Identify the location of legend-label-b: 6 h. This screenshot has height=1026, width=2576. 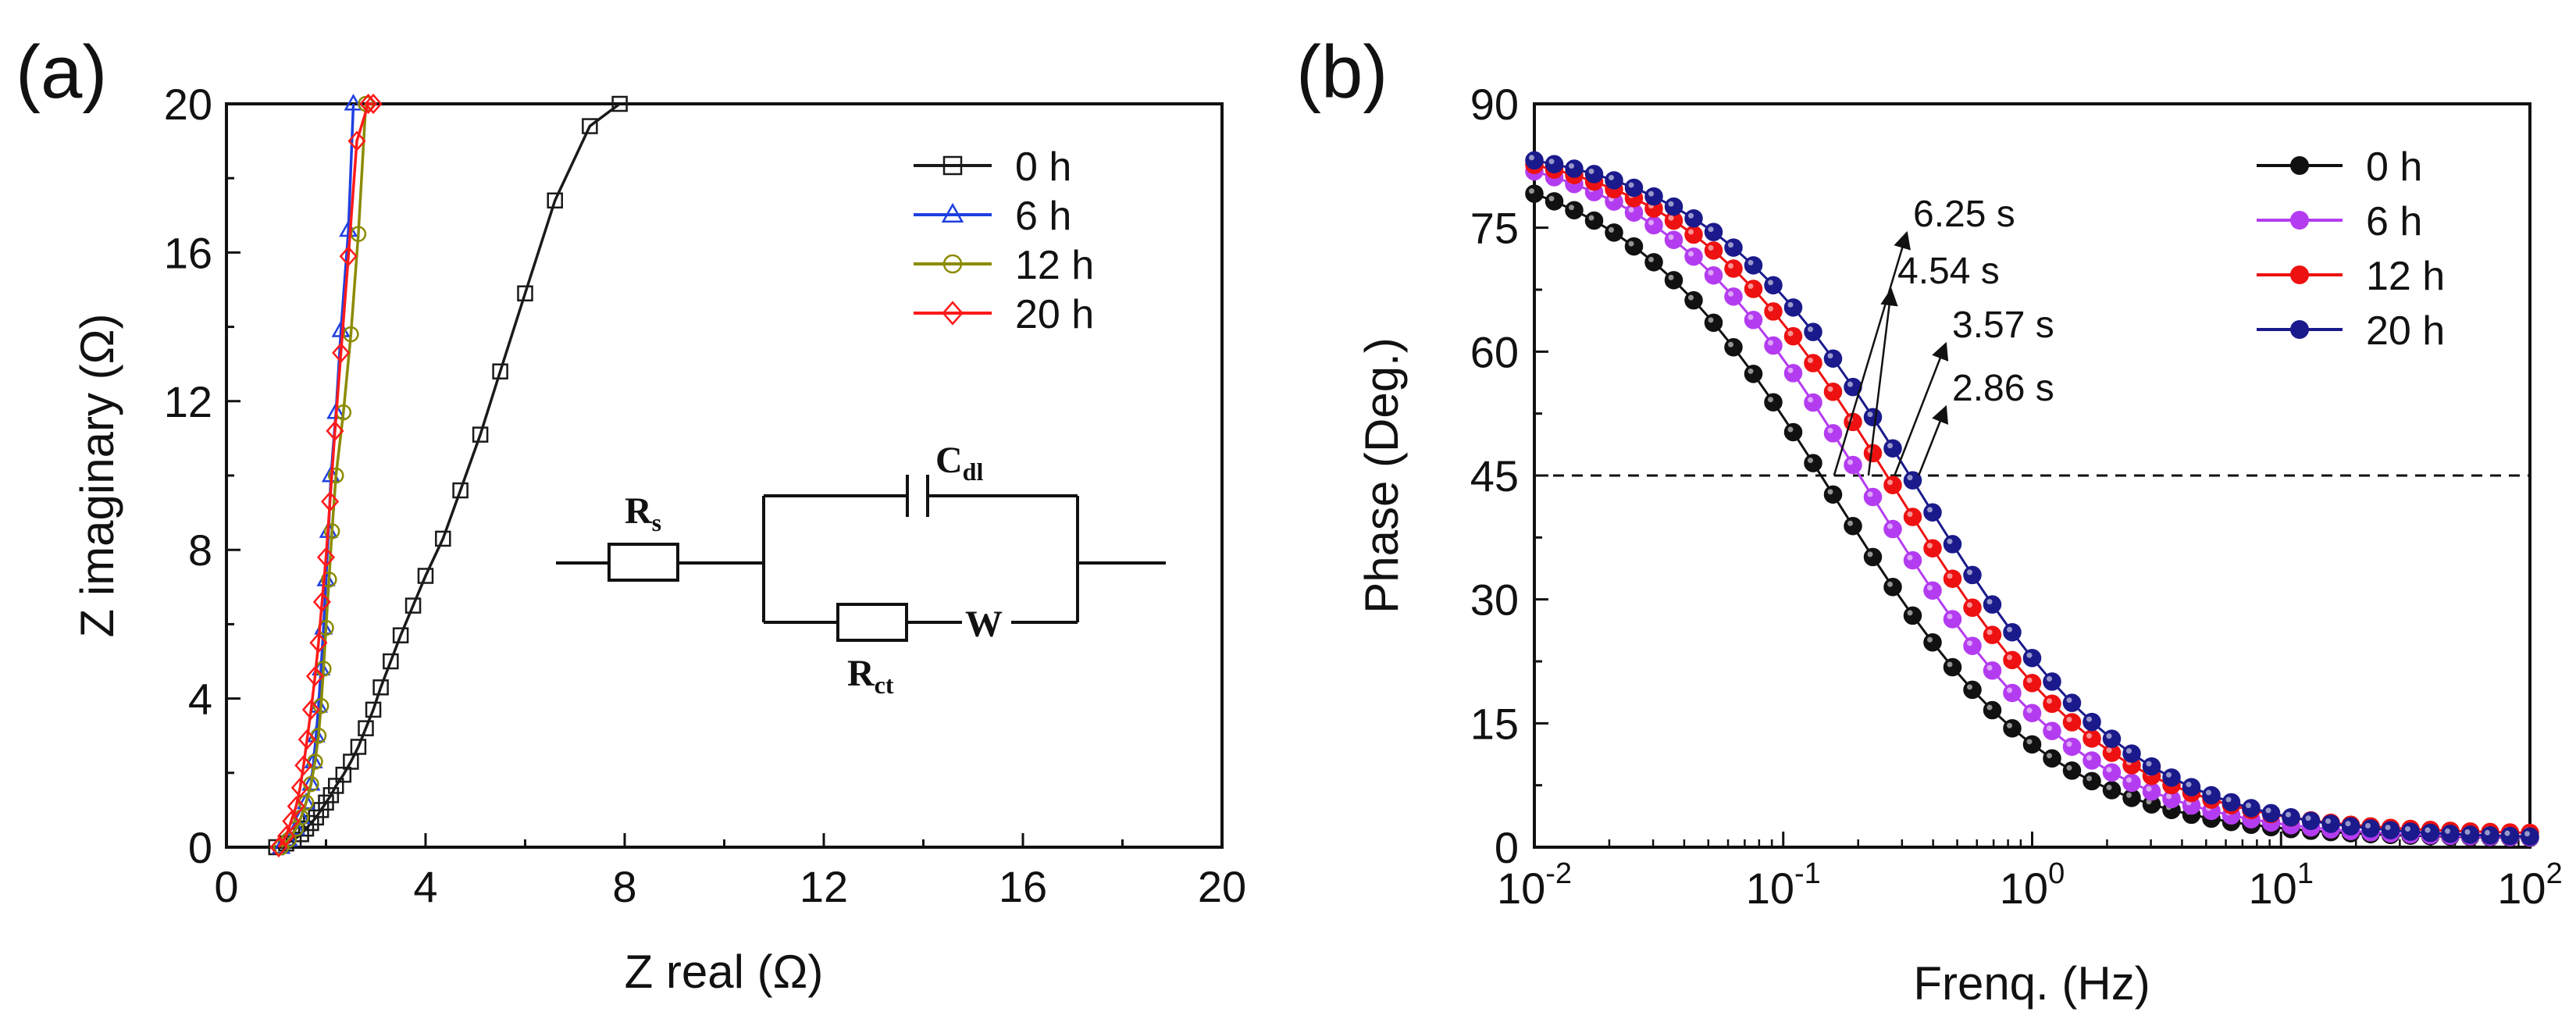
(2394, 221).